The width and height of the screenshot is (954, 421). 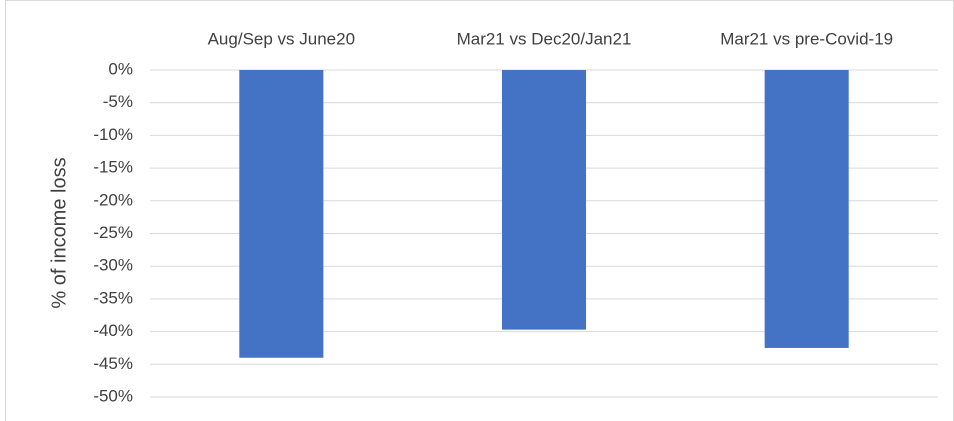 I want to click on y-tick-label: -20%, so click(x=113, y=199).